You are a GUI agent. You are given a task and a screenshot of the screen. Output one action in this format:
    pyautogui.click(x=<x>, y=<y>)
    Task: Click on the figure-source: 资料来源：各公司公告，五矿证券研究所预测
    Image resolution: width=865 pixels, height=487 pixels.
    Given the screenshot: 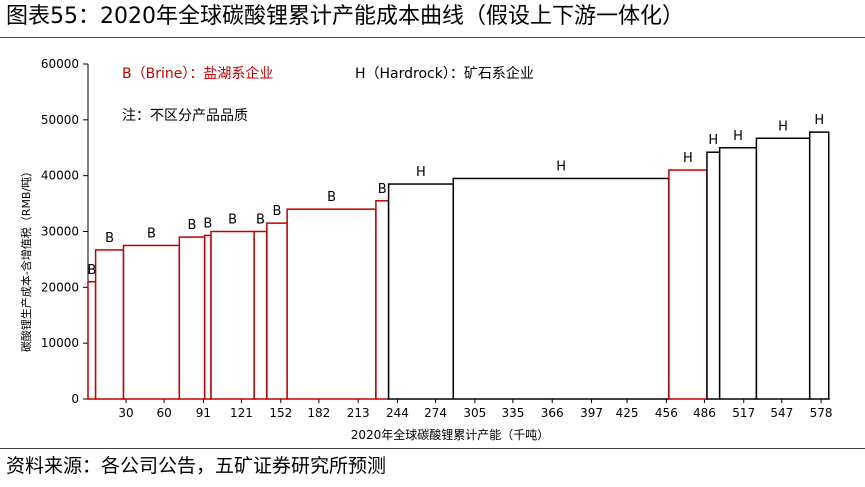 What is the action you would take?
    pyautogui.click(x=196, y=466)
    